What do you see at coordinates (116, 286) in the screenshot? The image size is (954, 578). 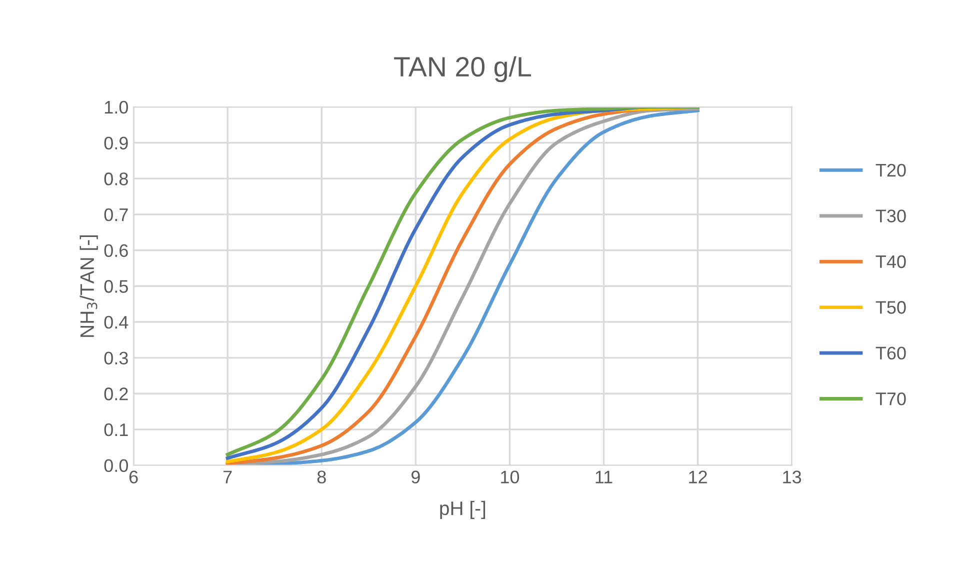 I see `y-tick-label: 0.5` at bounding box center [116, 286].